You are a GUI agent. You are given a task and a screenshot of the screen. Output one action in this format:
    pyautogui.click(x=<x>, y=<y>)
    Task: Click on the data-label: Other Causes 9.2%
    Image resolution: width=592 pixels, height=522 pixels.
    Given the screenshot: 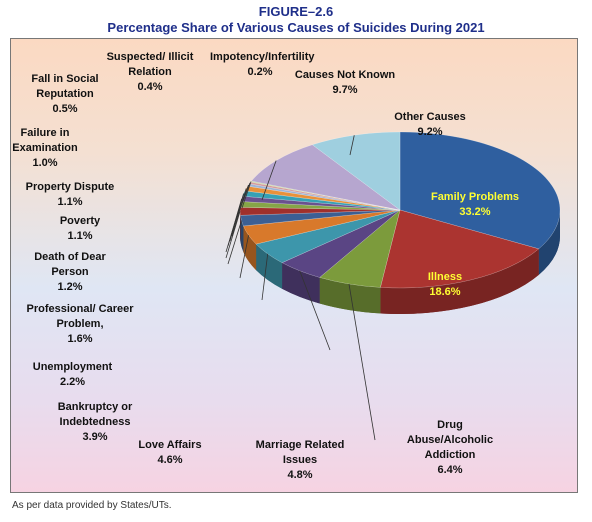 What is the action you would take?
    pyautogui.click(x=430, y=125)
    